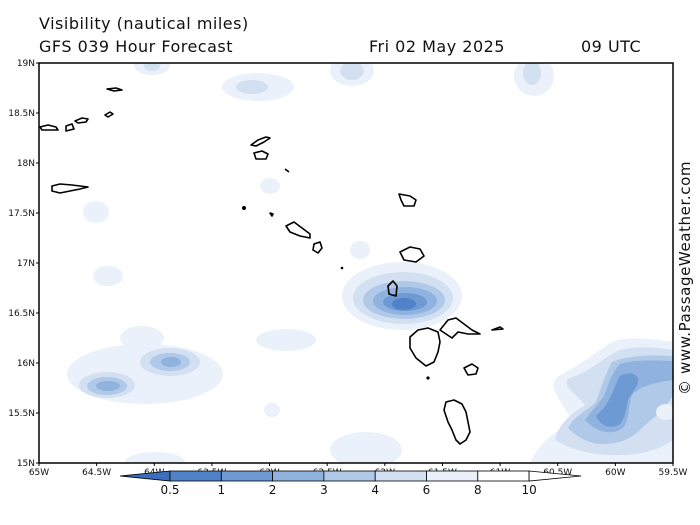  I want to click on small-islands, so click(336, 293).